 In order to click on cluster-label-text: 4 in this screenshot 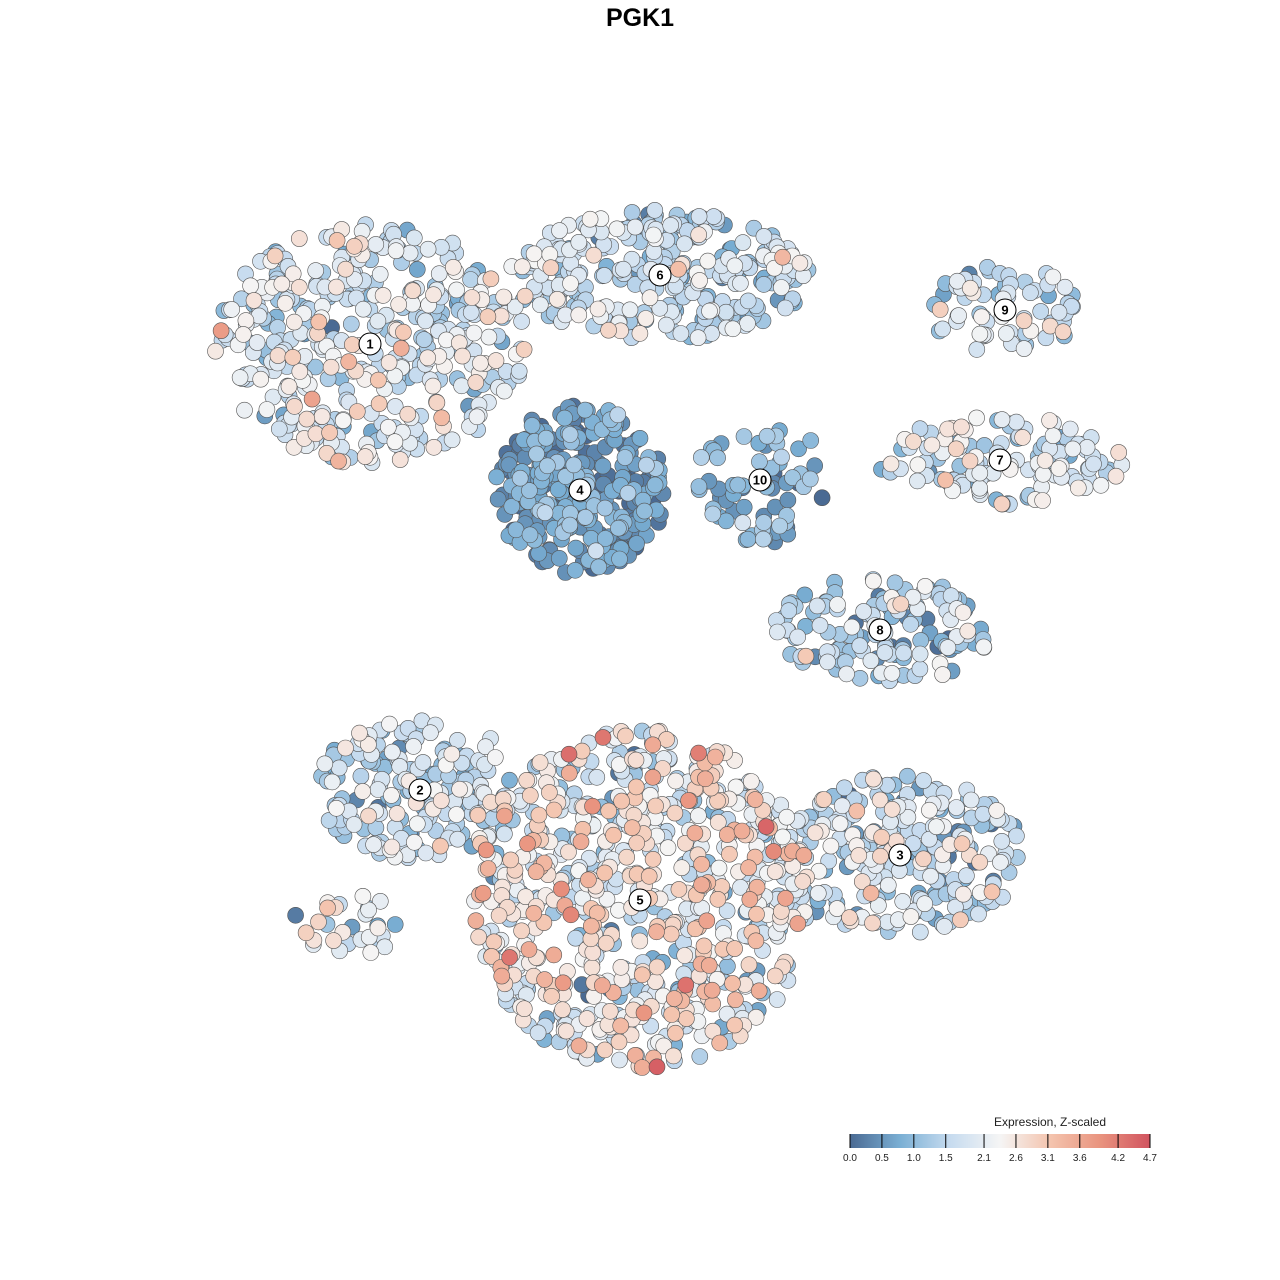, I will do `click(580, 490)`.